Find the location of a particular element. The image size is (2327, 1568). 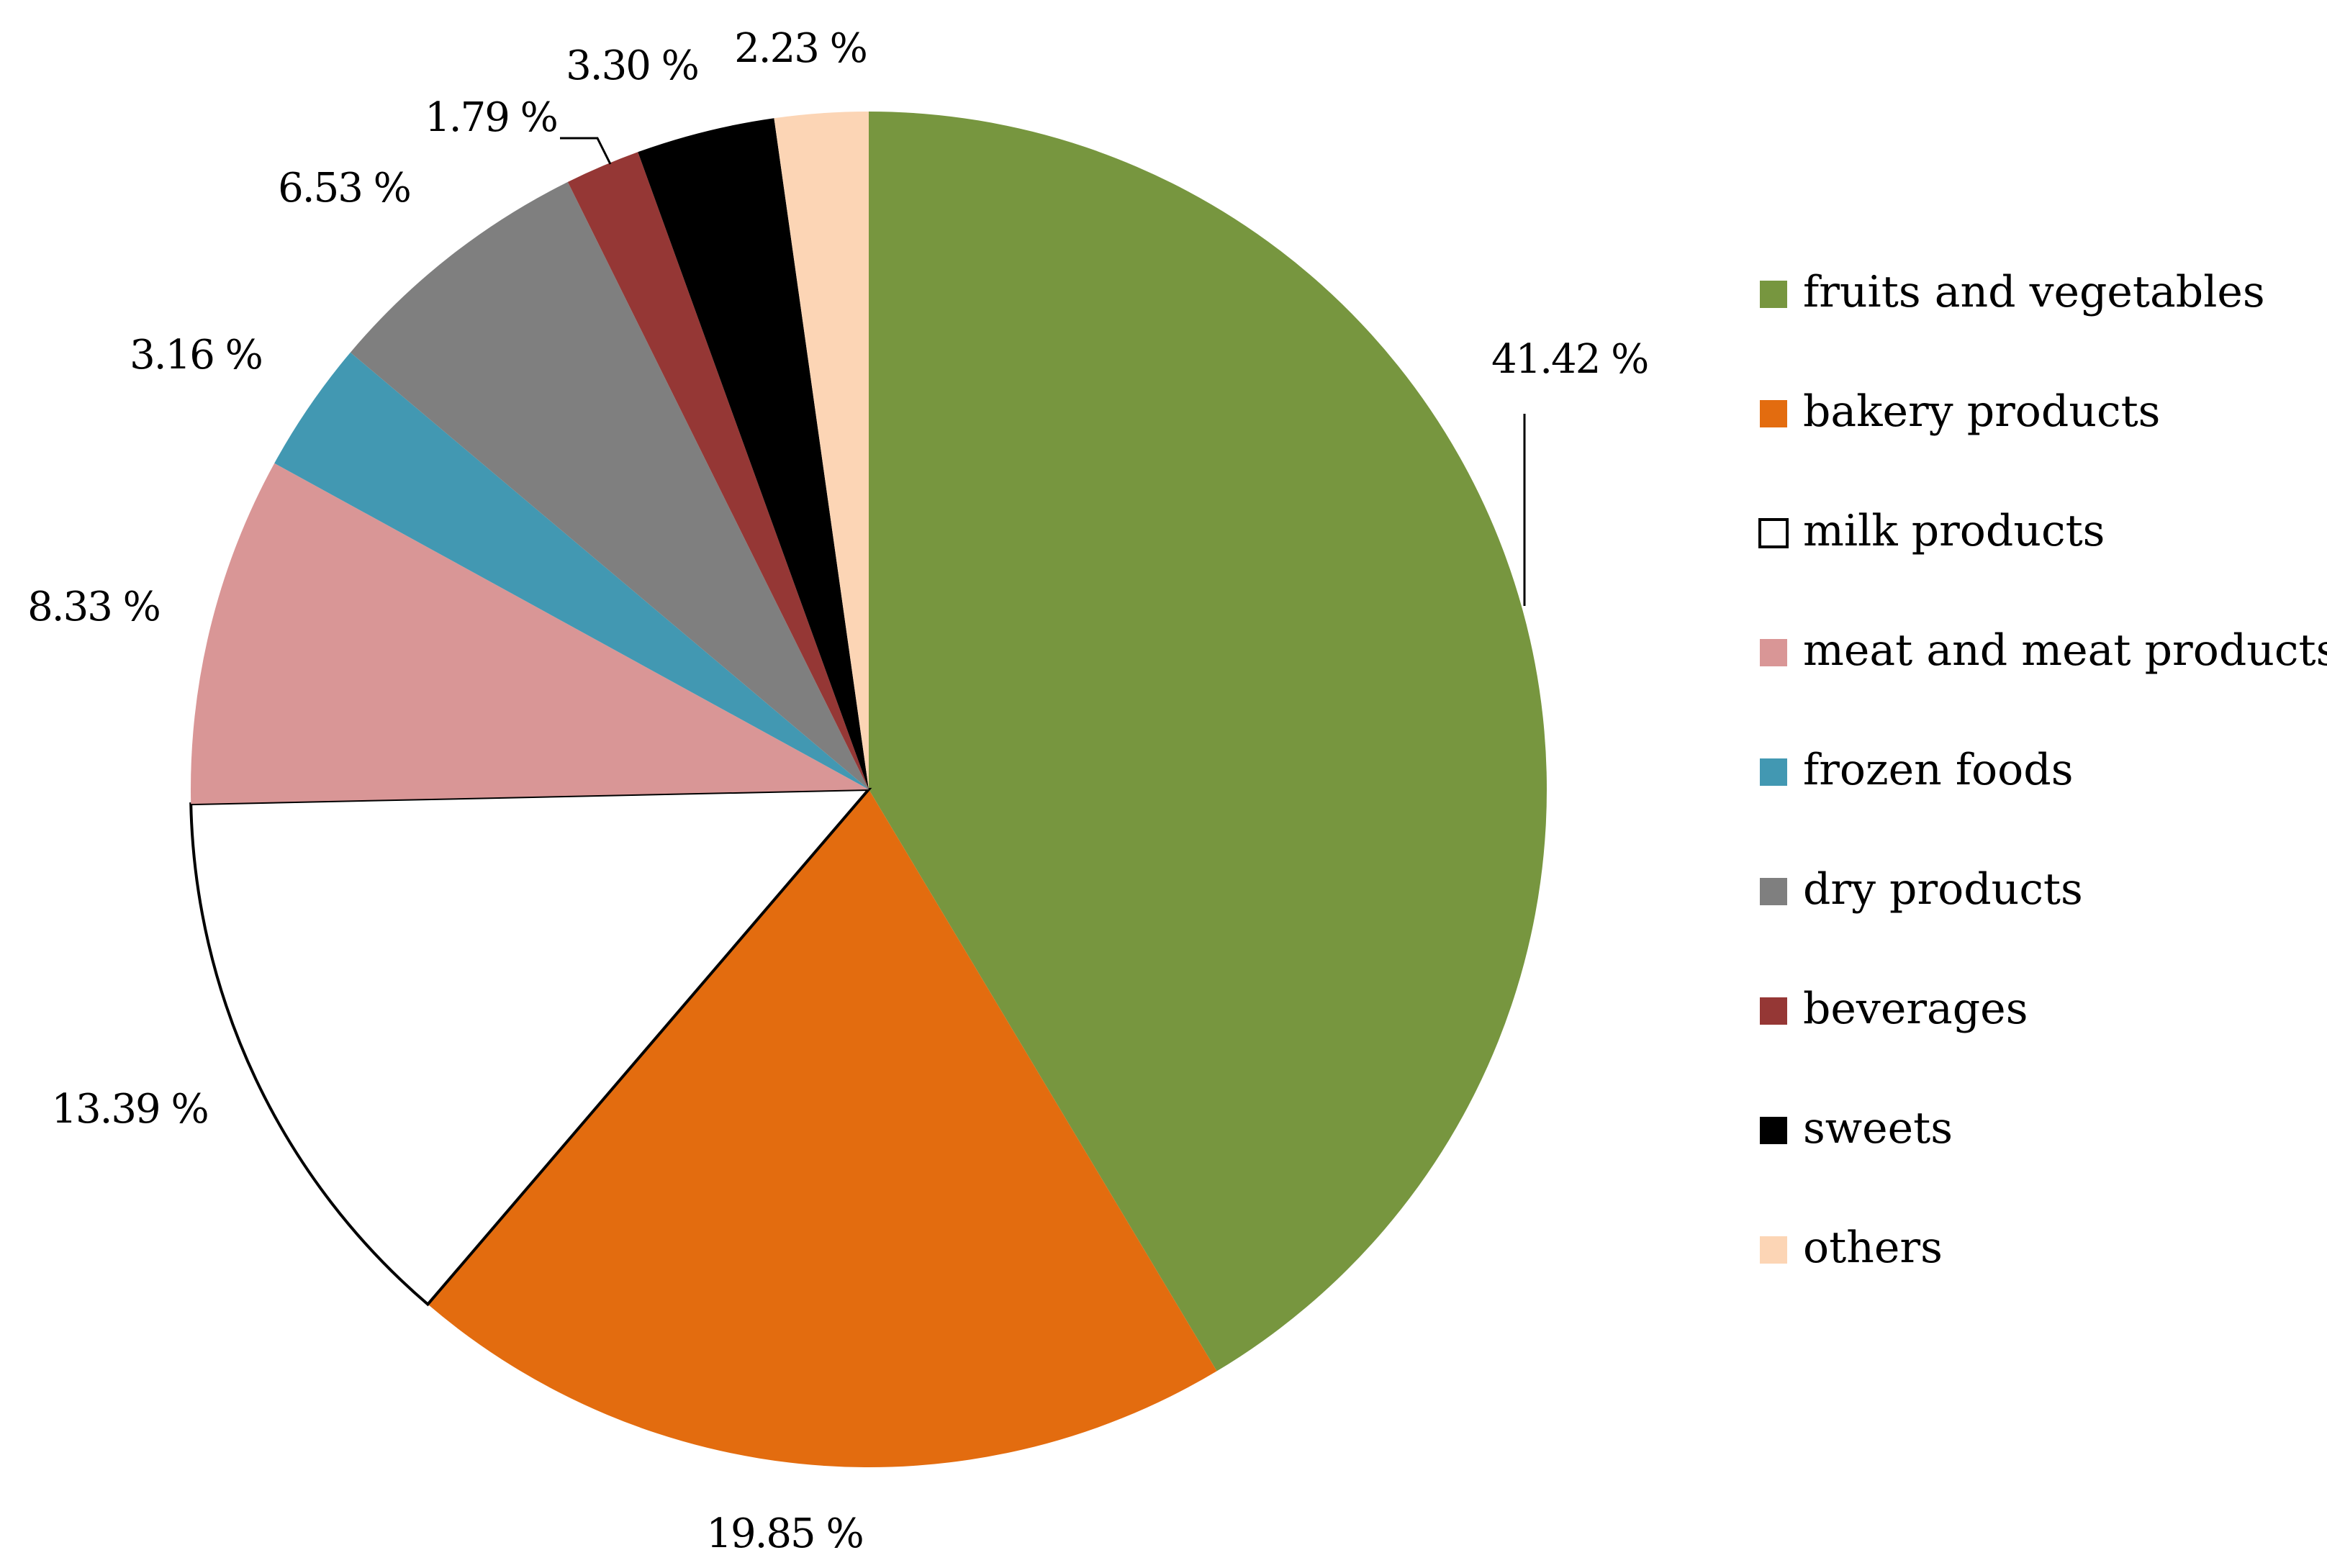

pie-slice-others is located at coordinates (821, 450).